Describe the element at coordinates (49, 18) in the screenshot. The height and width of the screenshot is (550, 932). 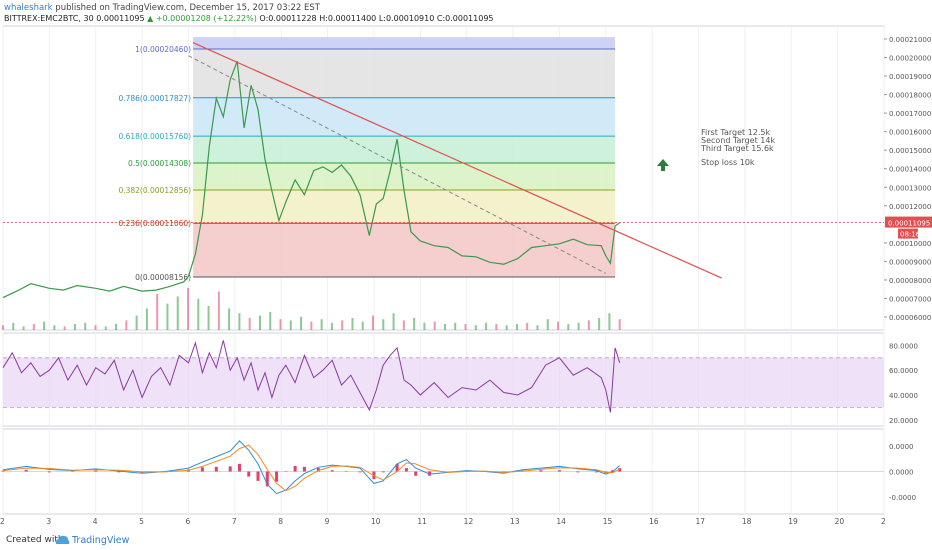
I see `symbol-label: BITTREX:EMC2BTC, 30` at that location.